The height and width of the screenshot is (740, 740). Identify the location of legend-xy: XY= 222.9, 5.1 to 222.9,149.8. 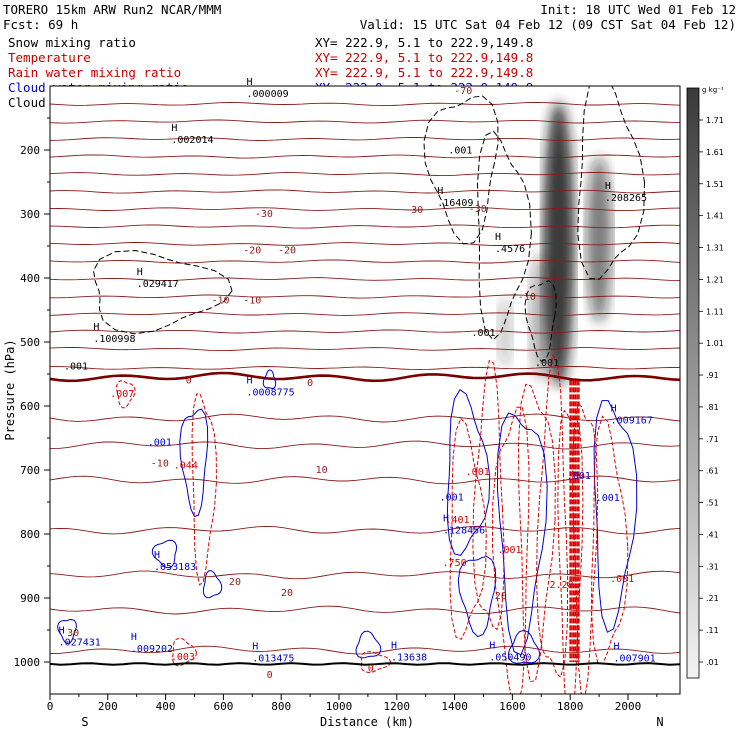
(424, 42).